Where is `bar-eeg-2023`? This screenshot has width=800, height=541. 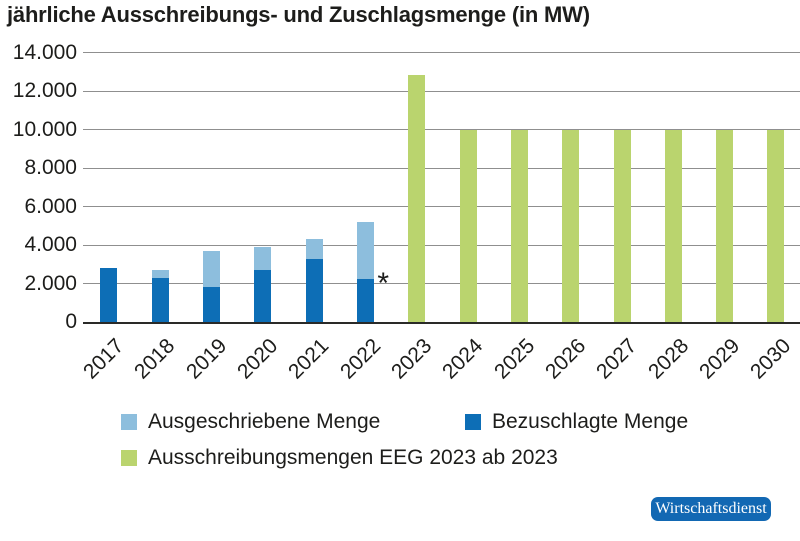 bar-eeg-2023 is located at coordinates (417, 198).